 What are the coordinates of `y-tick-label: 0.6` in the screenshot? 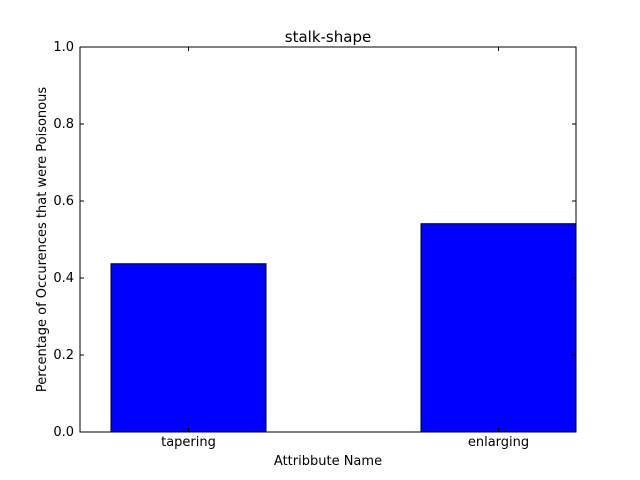 It's located at (63, 201).